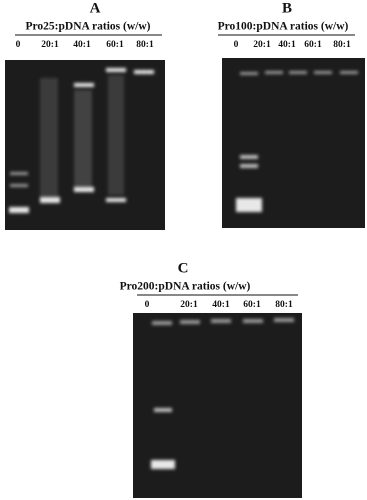 The height and width of the screenshot is (500, 367). What do you see at coordinates (183, 268) in the screenshot?
I see `panel-label: C` at bounding box center [183, 268].